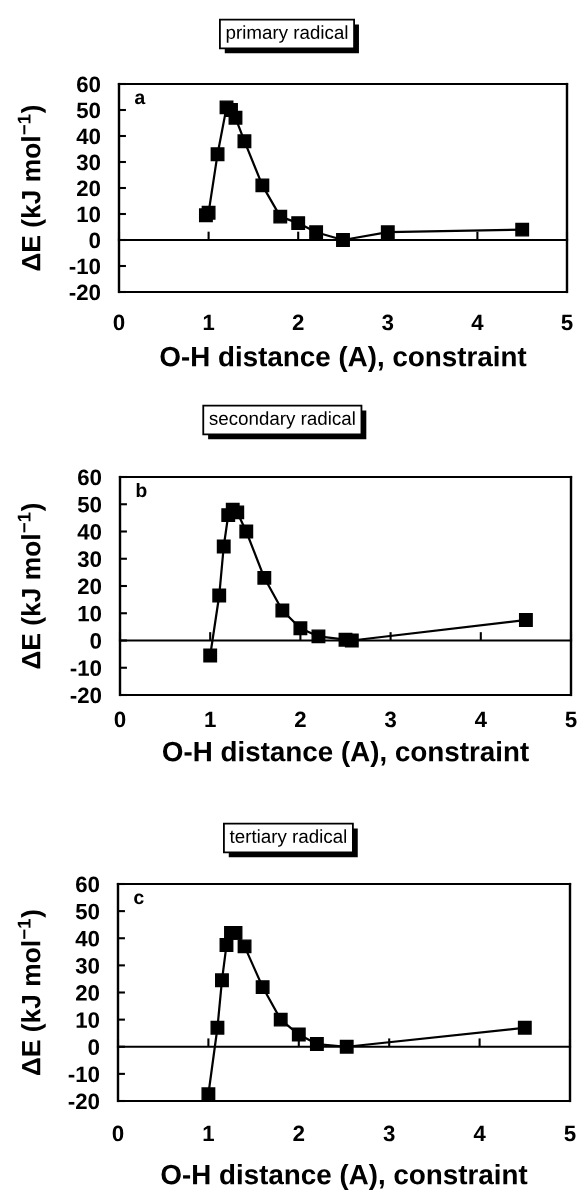 This screenshot has height=1196, width=580. I want to click on chart-title: tertiary radical, so click(288, 838).